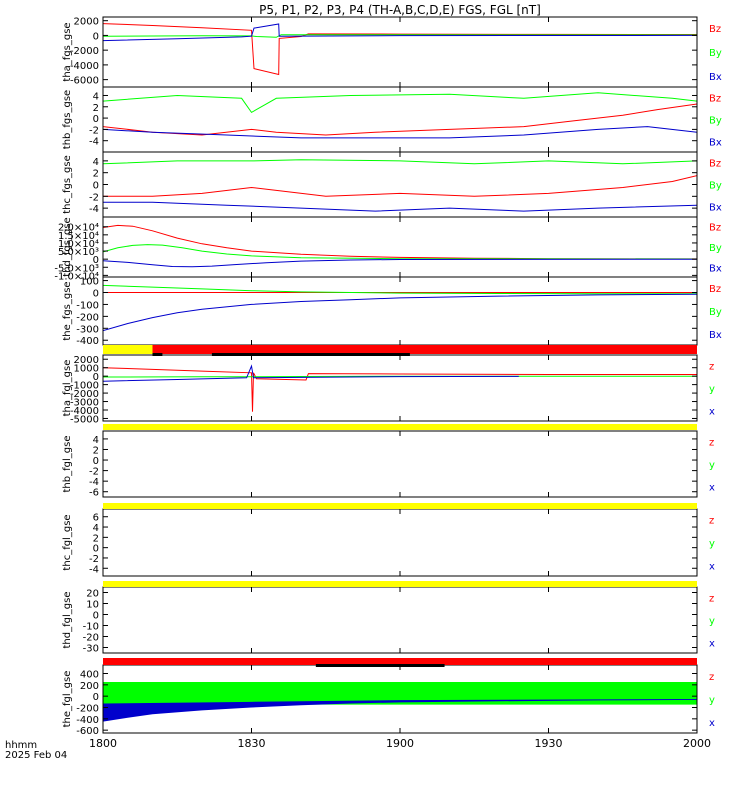  Describe the element at coordinates (84, 419) in the screenshot. I see `y-tick-label: -5000` at that location.